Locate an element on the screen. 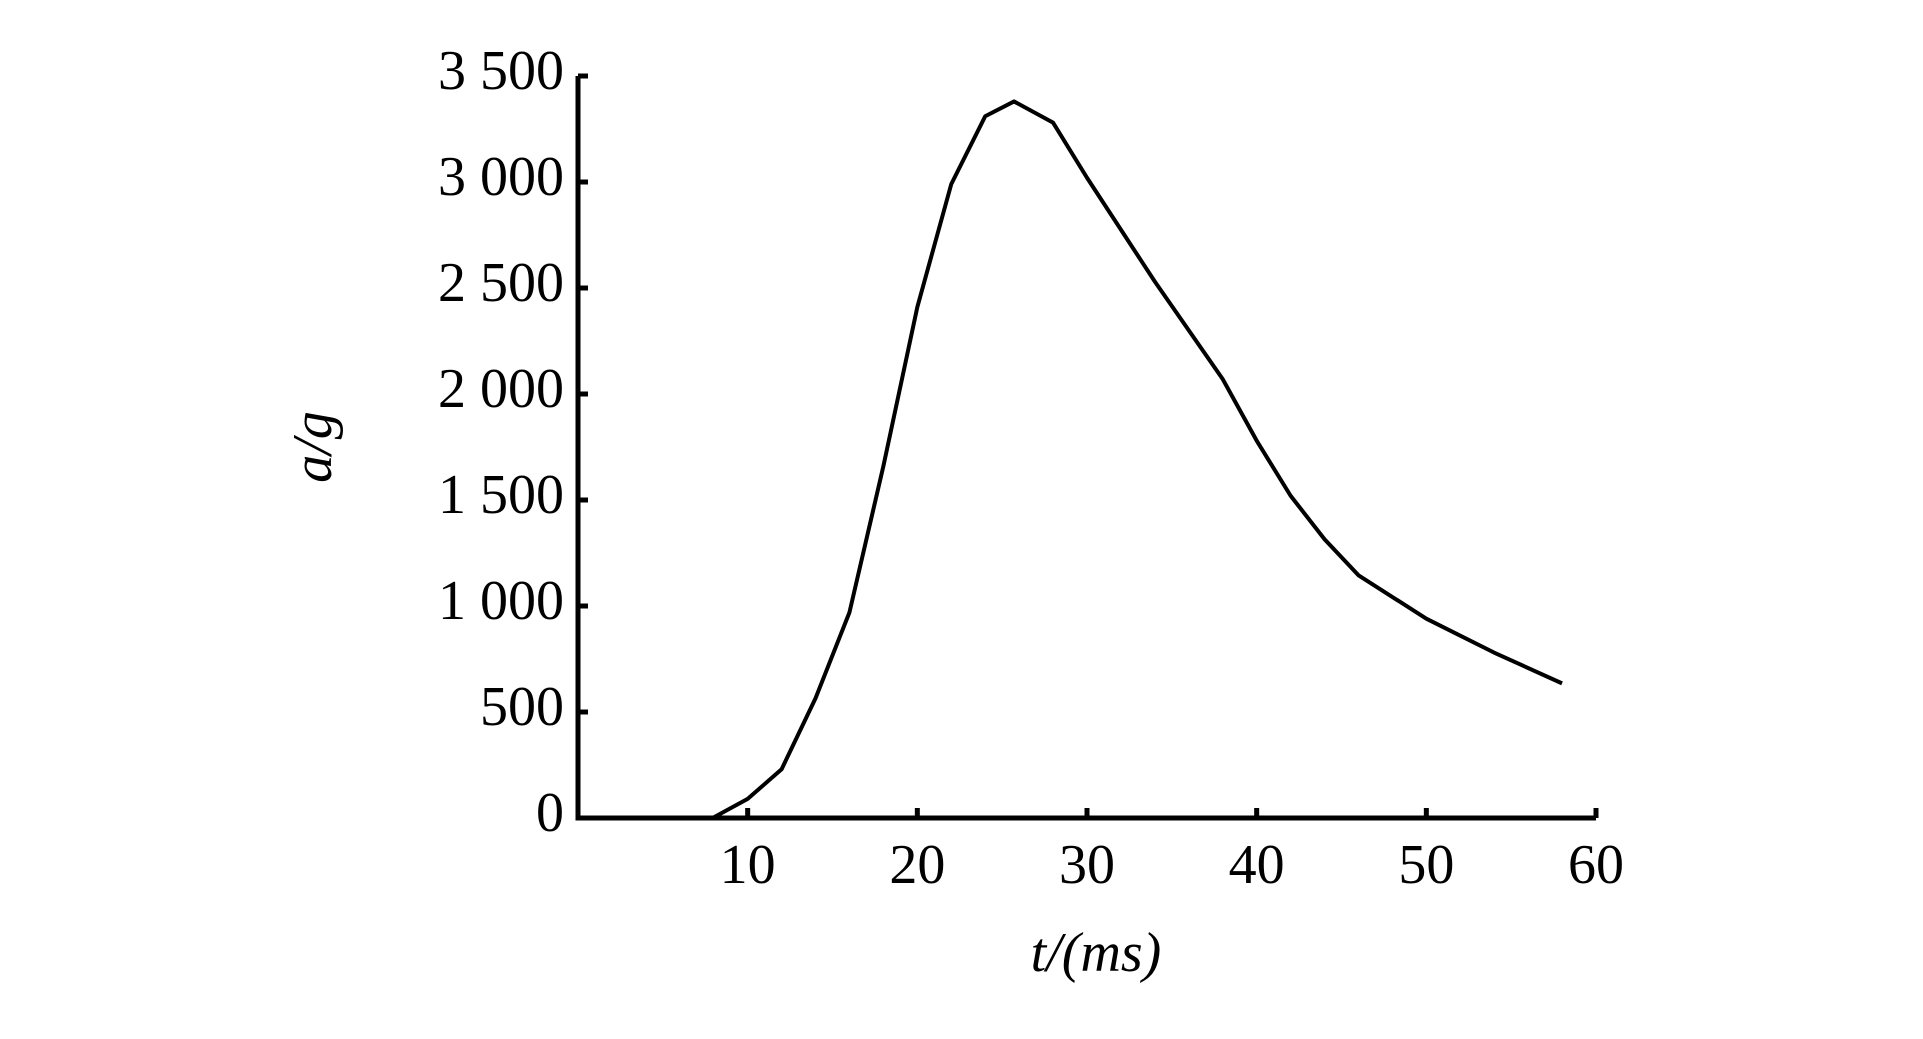 This screenshot has height=1039, width=1923. y-tick-label: 500 is located at coordinates (522, 707).